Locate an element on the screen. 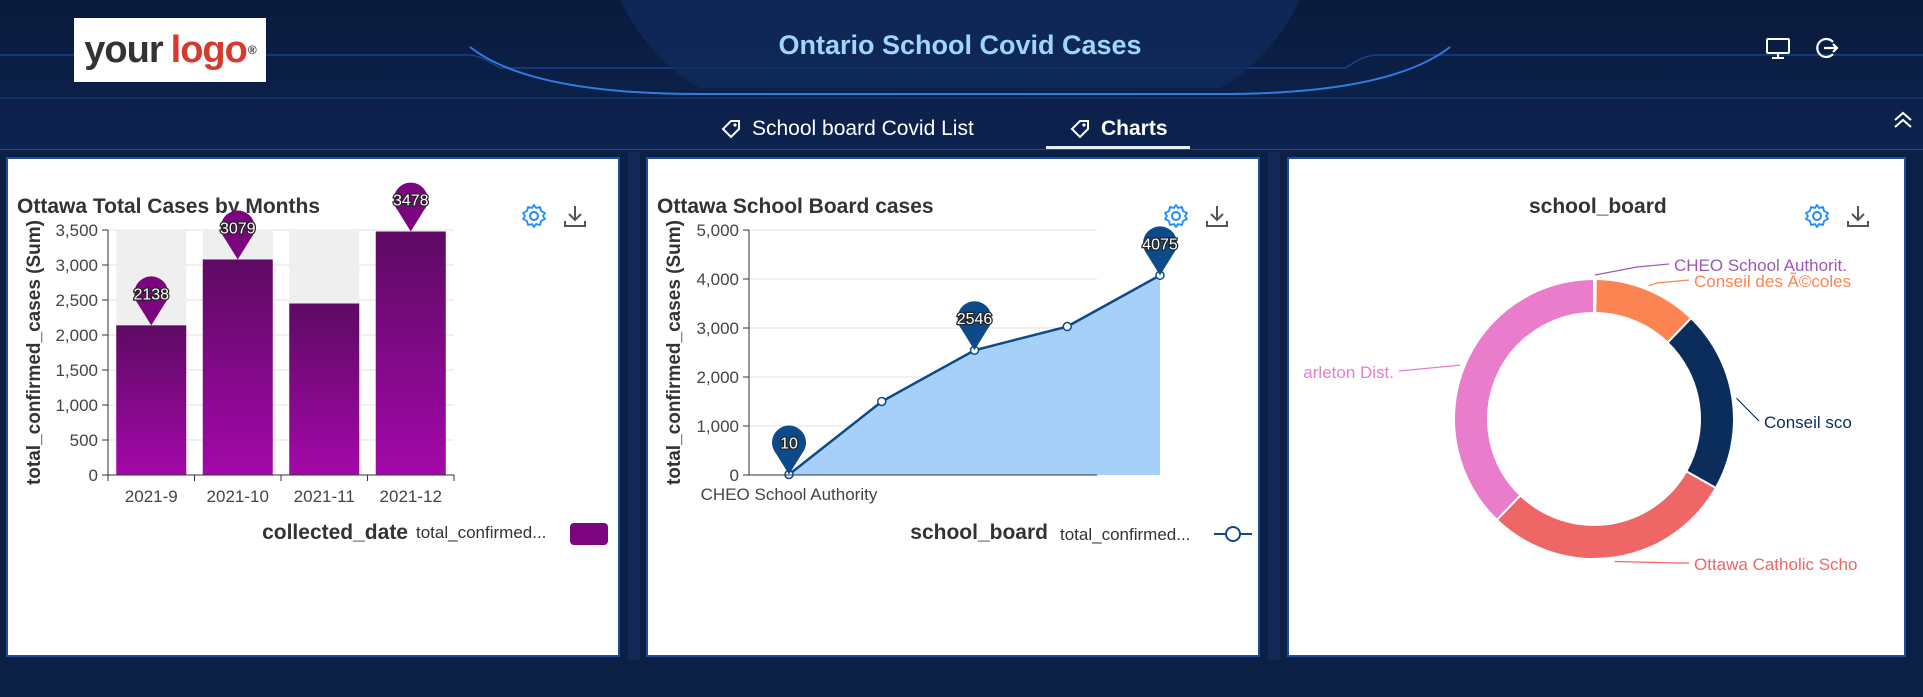  marker-label: 2138 is located at coordinates (151, 294).